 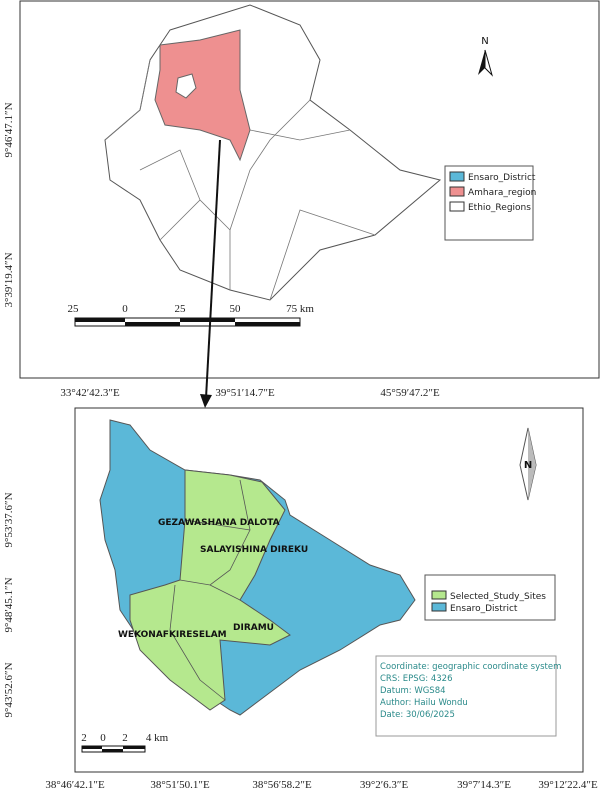 I want to click on lat-label: 9°53′37.6″N, so click(x=9, y=519).